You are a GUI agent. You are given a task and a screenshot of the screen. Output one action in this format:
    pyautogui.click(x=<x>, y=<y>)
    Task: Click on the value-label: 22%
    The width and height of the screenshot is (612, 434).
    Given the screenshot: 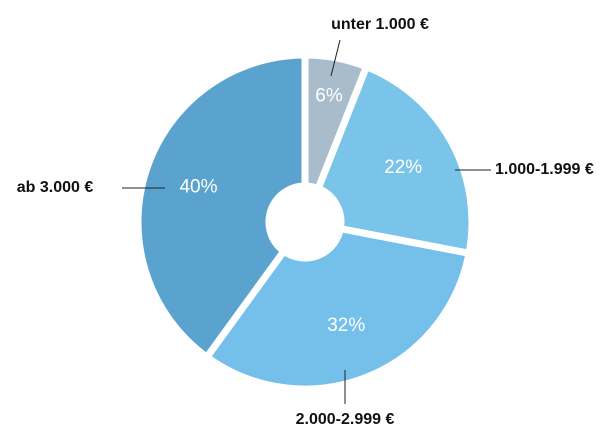 What is the action you would take?
    pyautogui.click(x=403, y=167)
    